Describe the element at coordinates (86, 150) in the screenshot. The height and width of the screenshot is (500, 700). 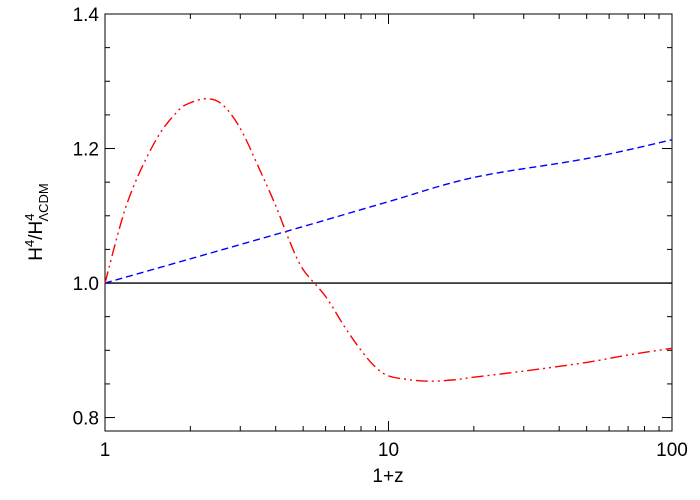
I see `y-tick-label: 1.2` at that location.